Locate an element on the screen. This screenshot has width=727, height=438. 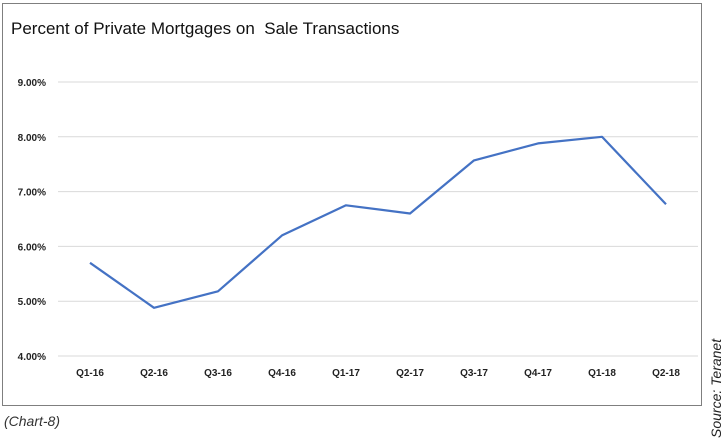
y-tick-label: 8.00% is located at coordinates (32, 138).